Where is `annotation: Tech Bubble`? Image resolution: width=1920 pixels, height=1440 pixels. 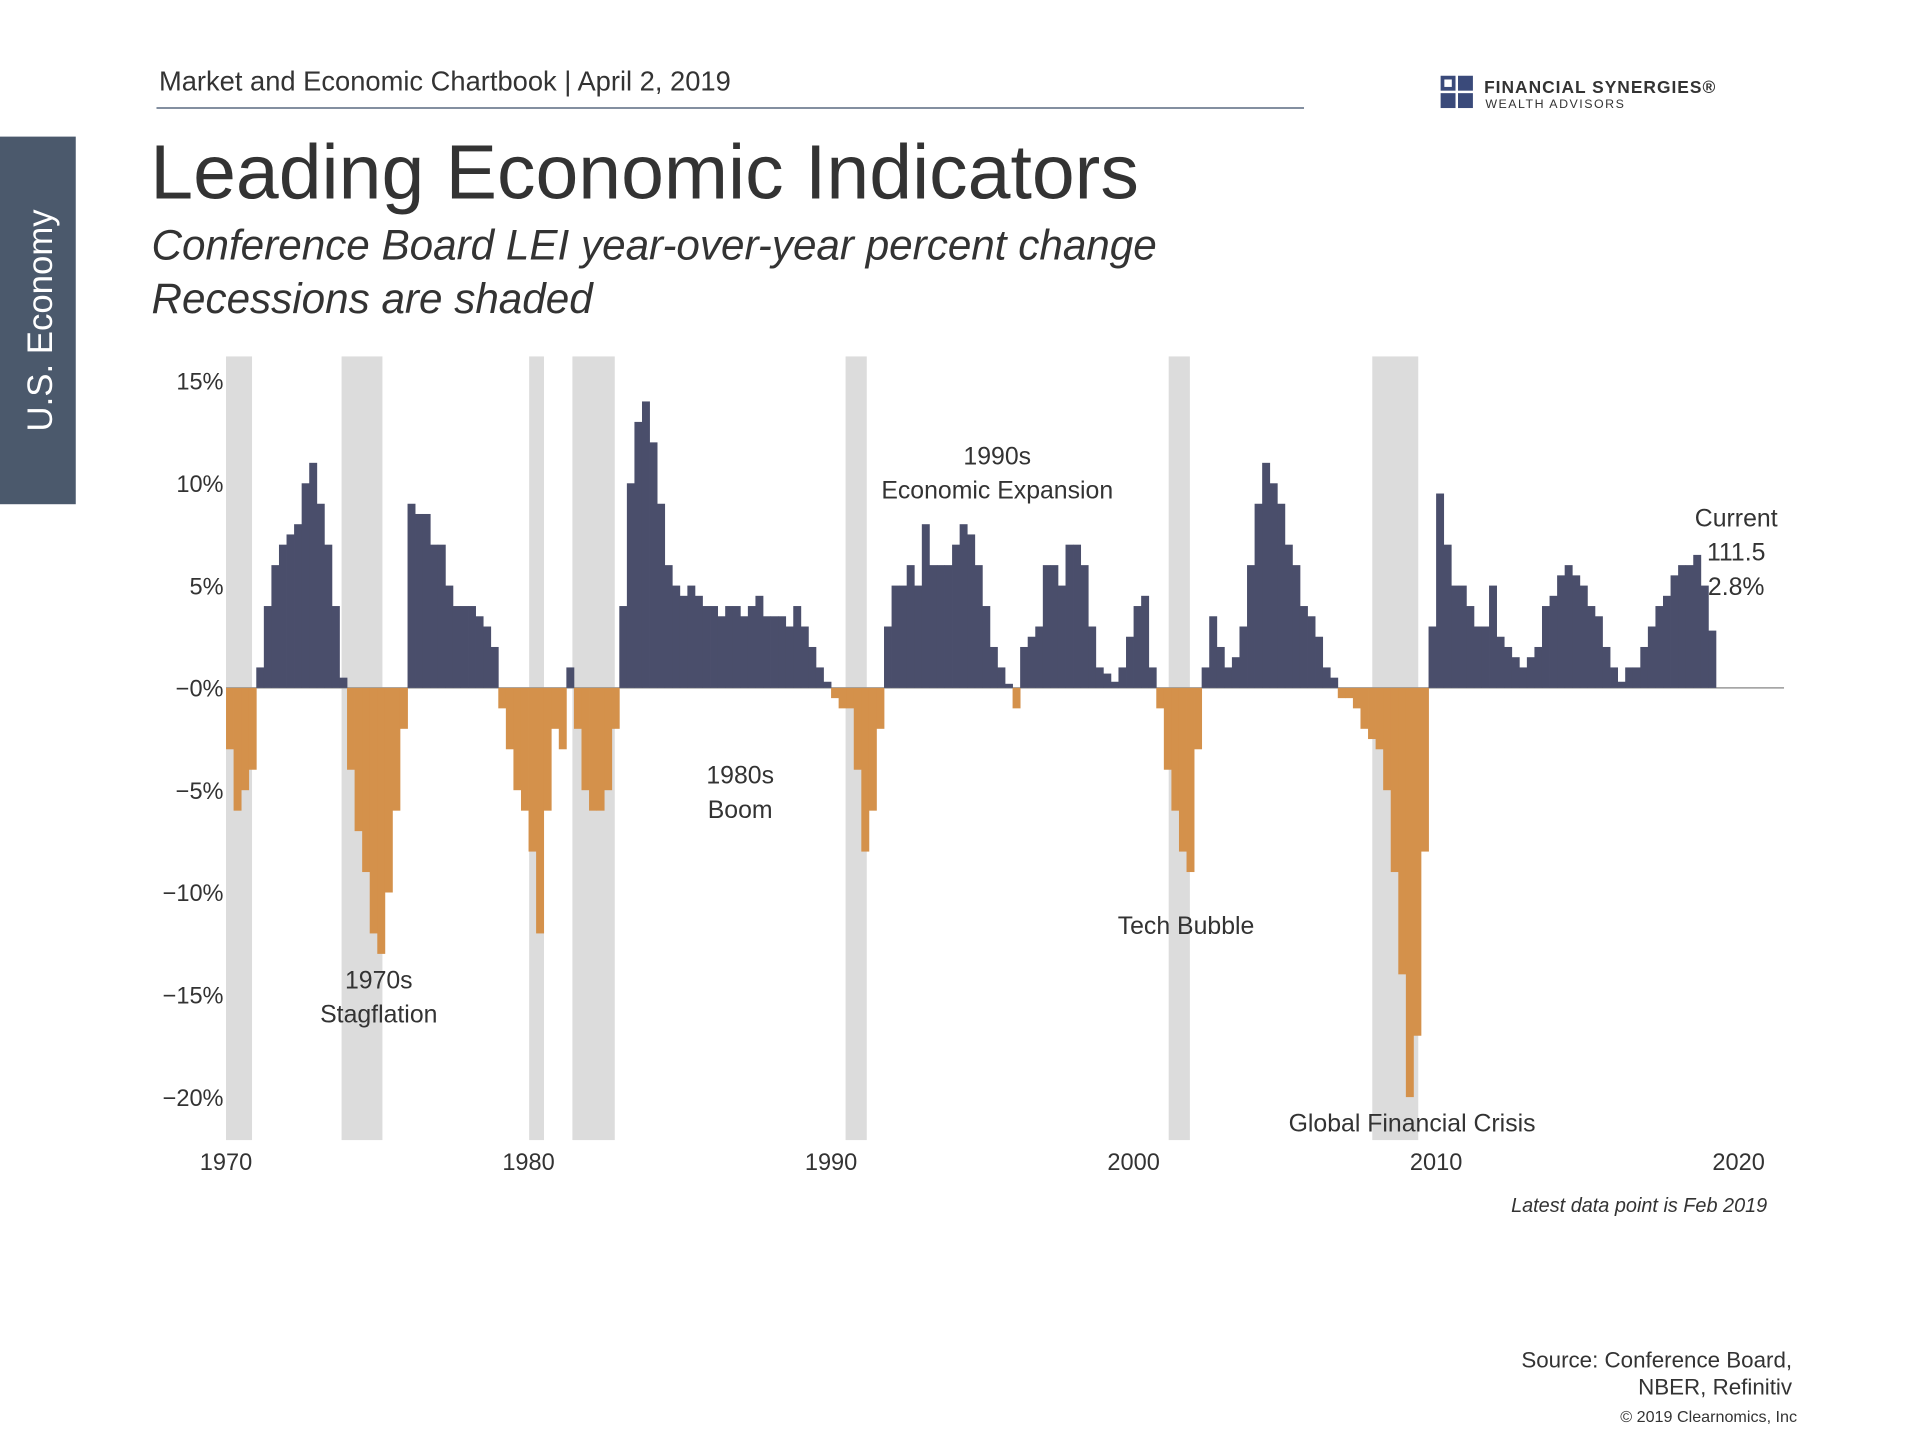
annotation: Tech Bubble is located at coordinates (1186, 926).